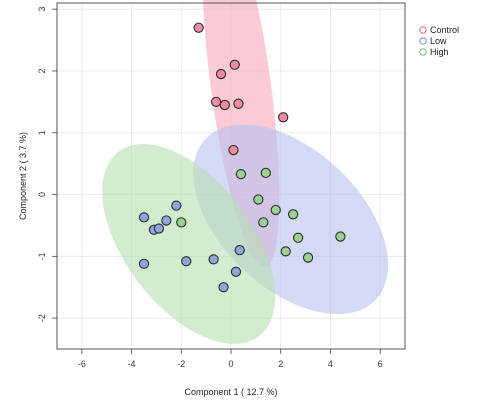 The width and height of the screenshot is (477, 411). I want to click on legend-label-low: Low, so click(438, 41).